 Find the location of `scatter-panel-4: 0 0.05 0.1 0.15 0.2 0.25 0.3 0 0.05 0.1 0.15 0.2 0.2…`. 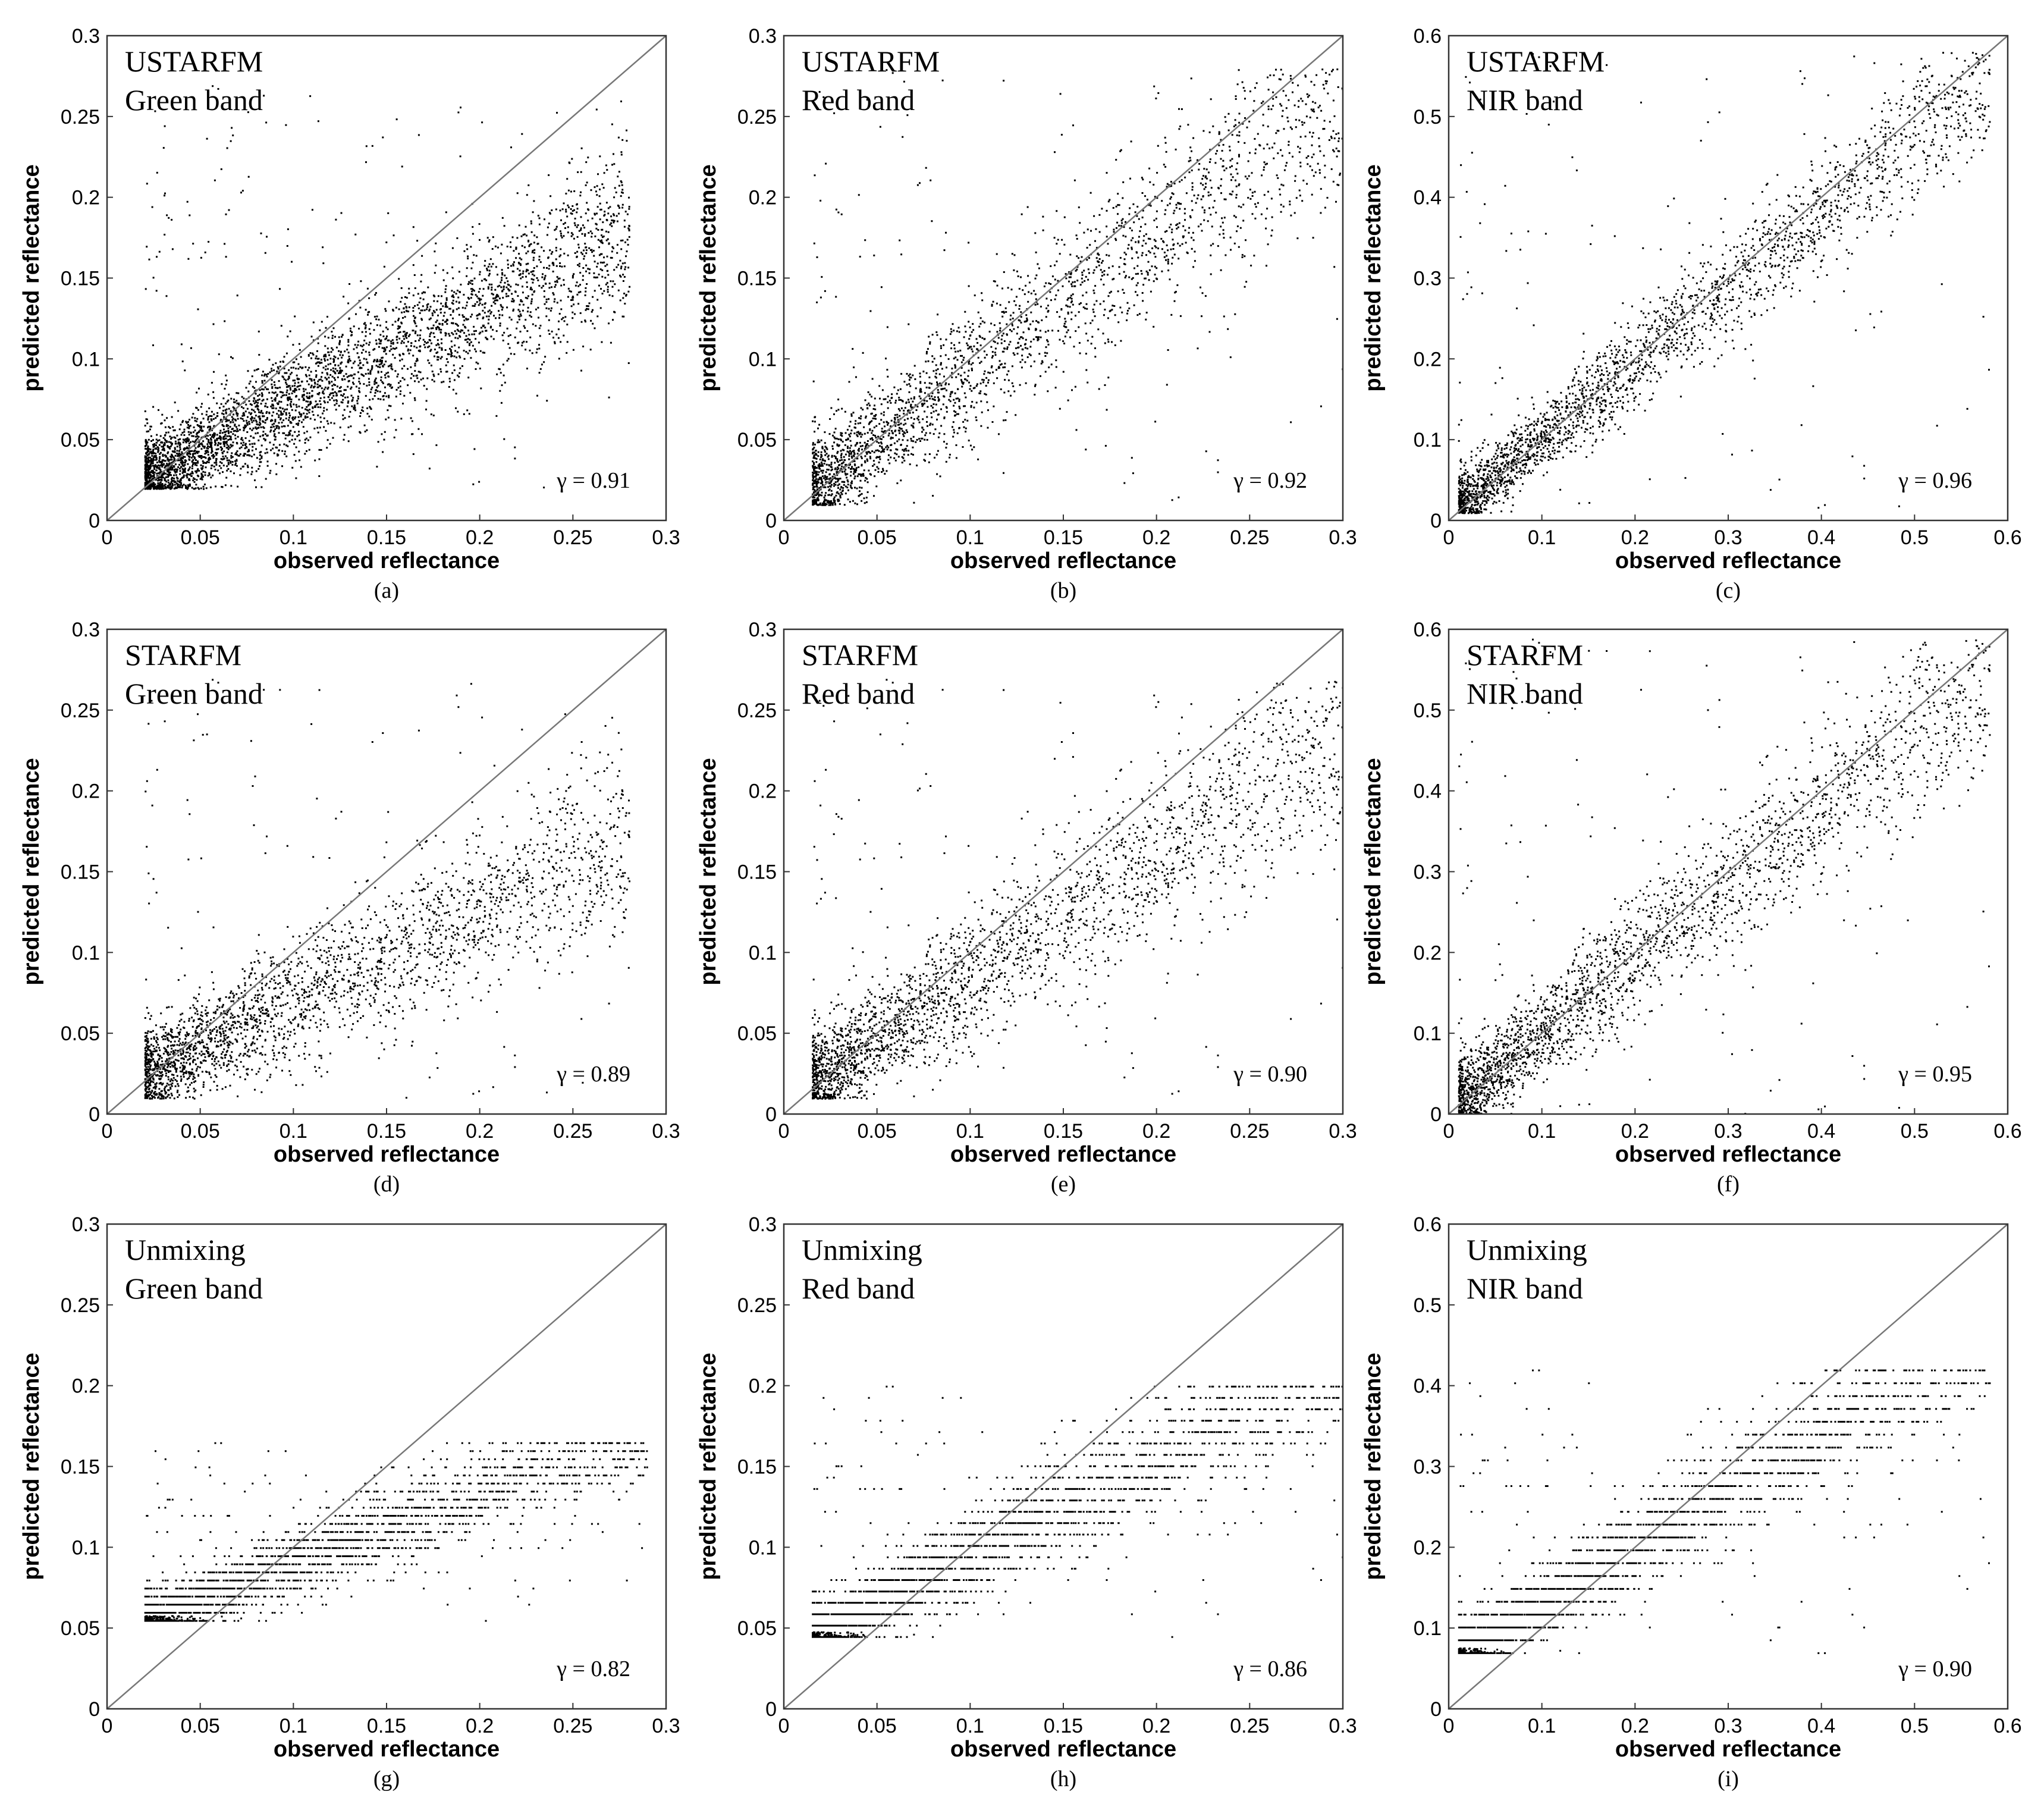

scatter-panel-4: 0 0.05 0.1 0.15 0.2 0.25 0.3 0 0.05 0.1 0.15 0.2 0.2… is located at coordinates (349, 908).